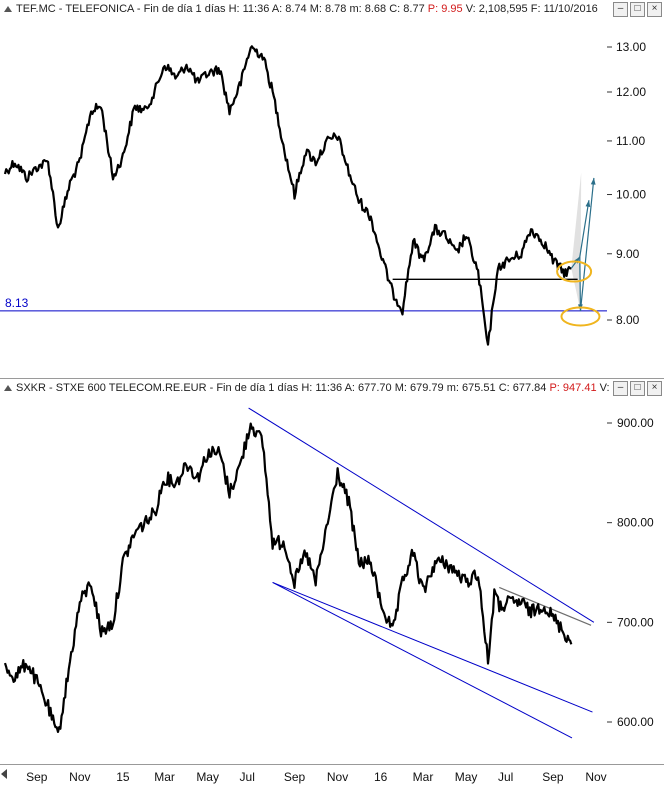 The image size is (664, 787). I want to click on y-tick-label: 900.00, so click(635, 423).